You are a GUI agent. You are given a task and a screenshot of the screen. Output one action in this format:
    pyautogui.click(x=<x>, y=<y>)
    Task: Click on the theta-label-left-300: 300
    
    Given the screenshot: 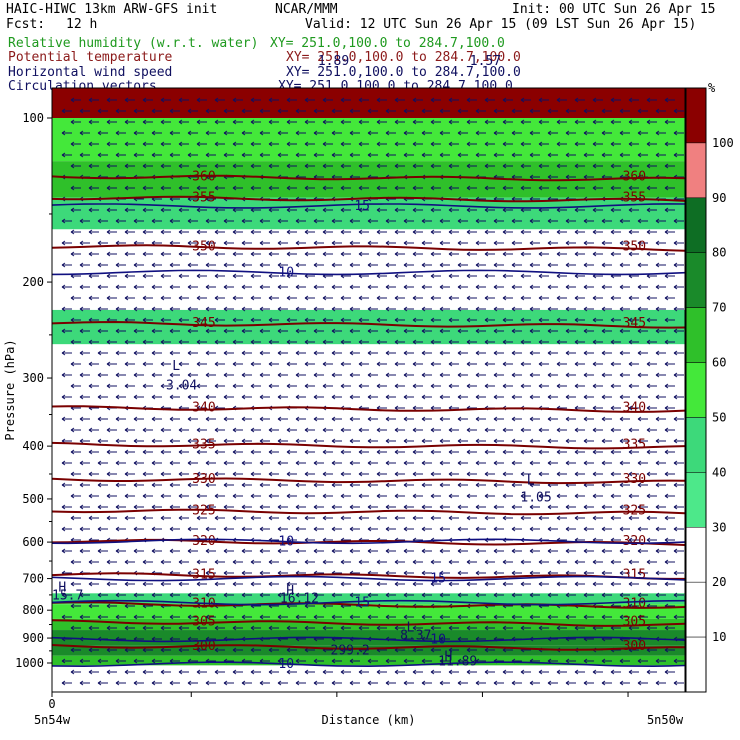 What is the action you would take?
    pyautogui.click(x=203, y=646)
    